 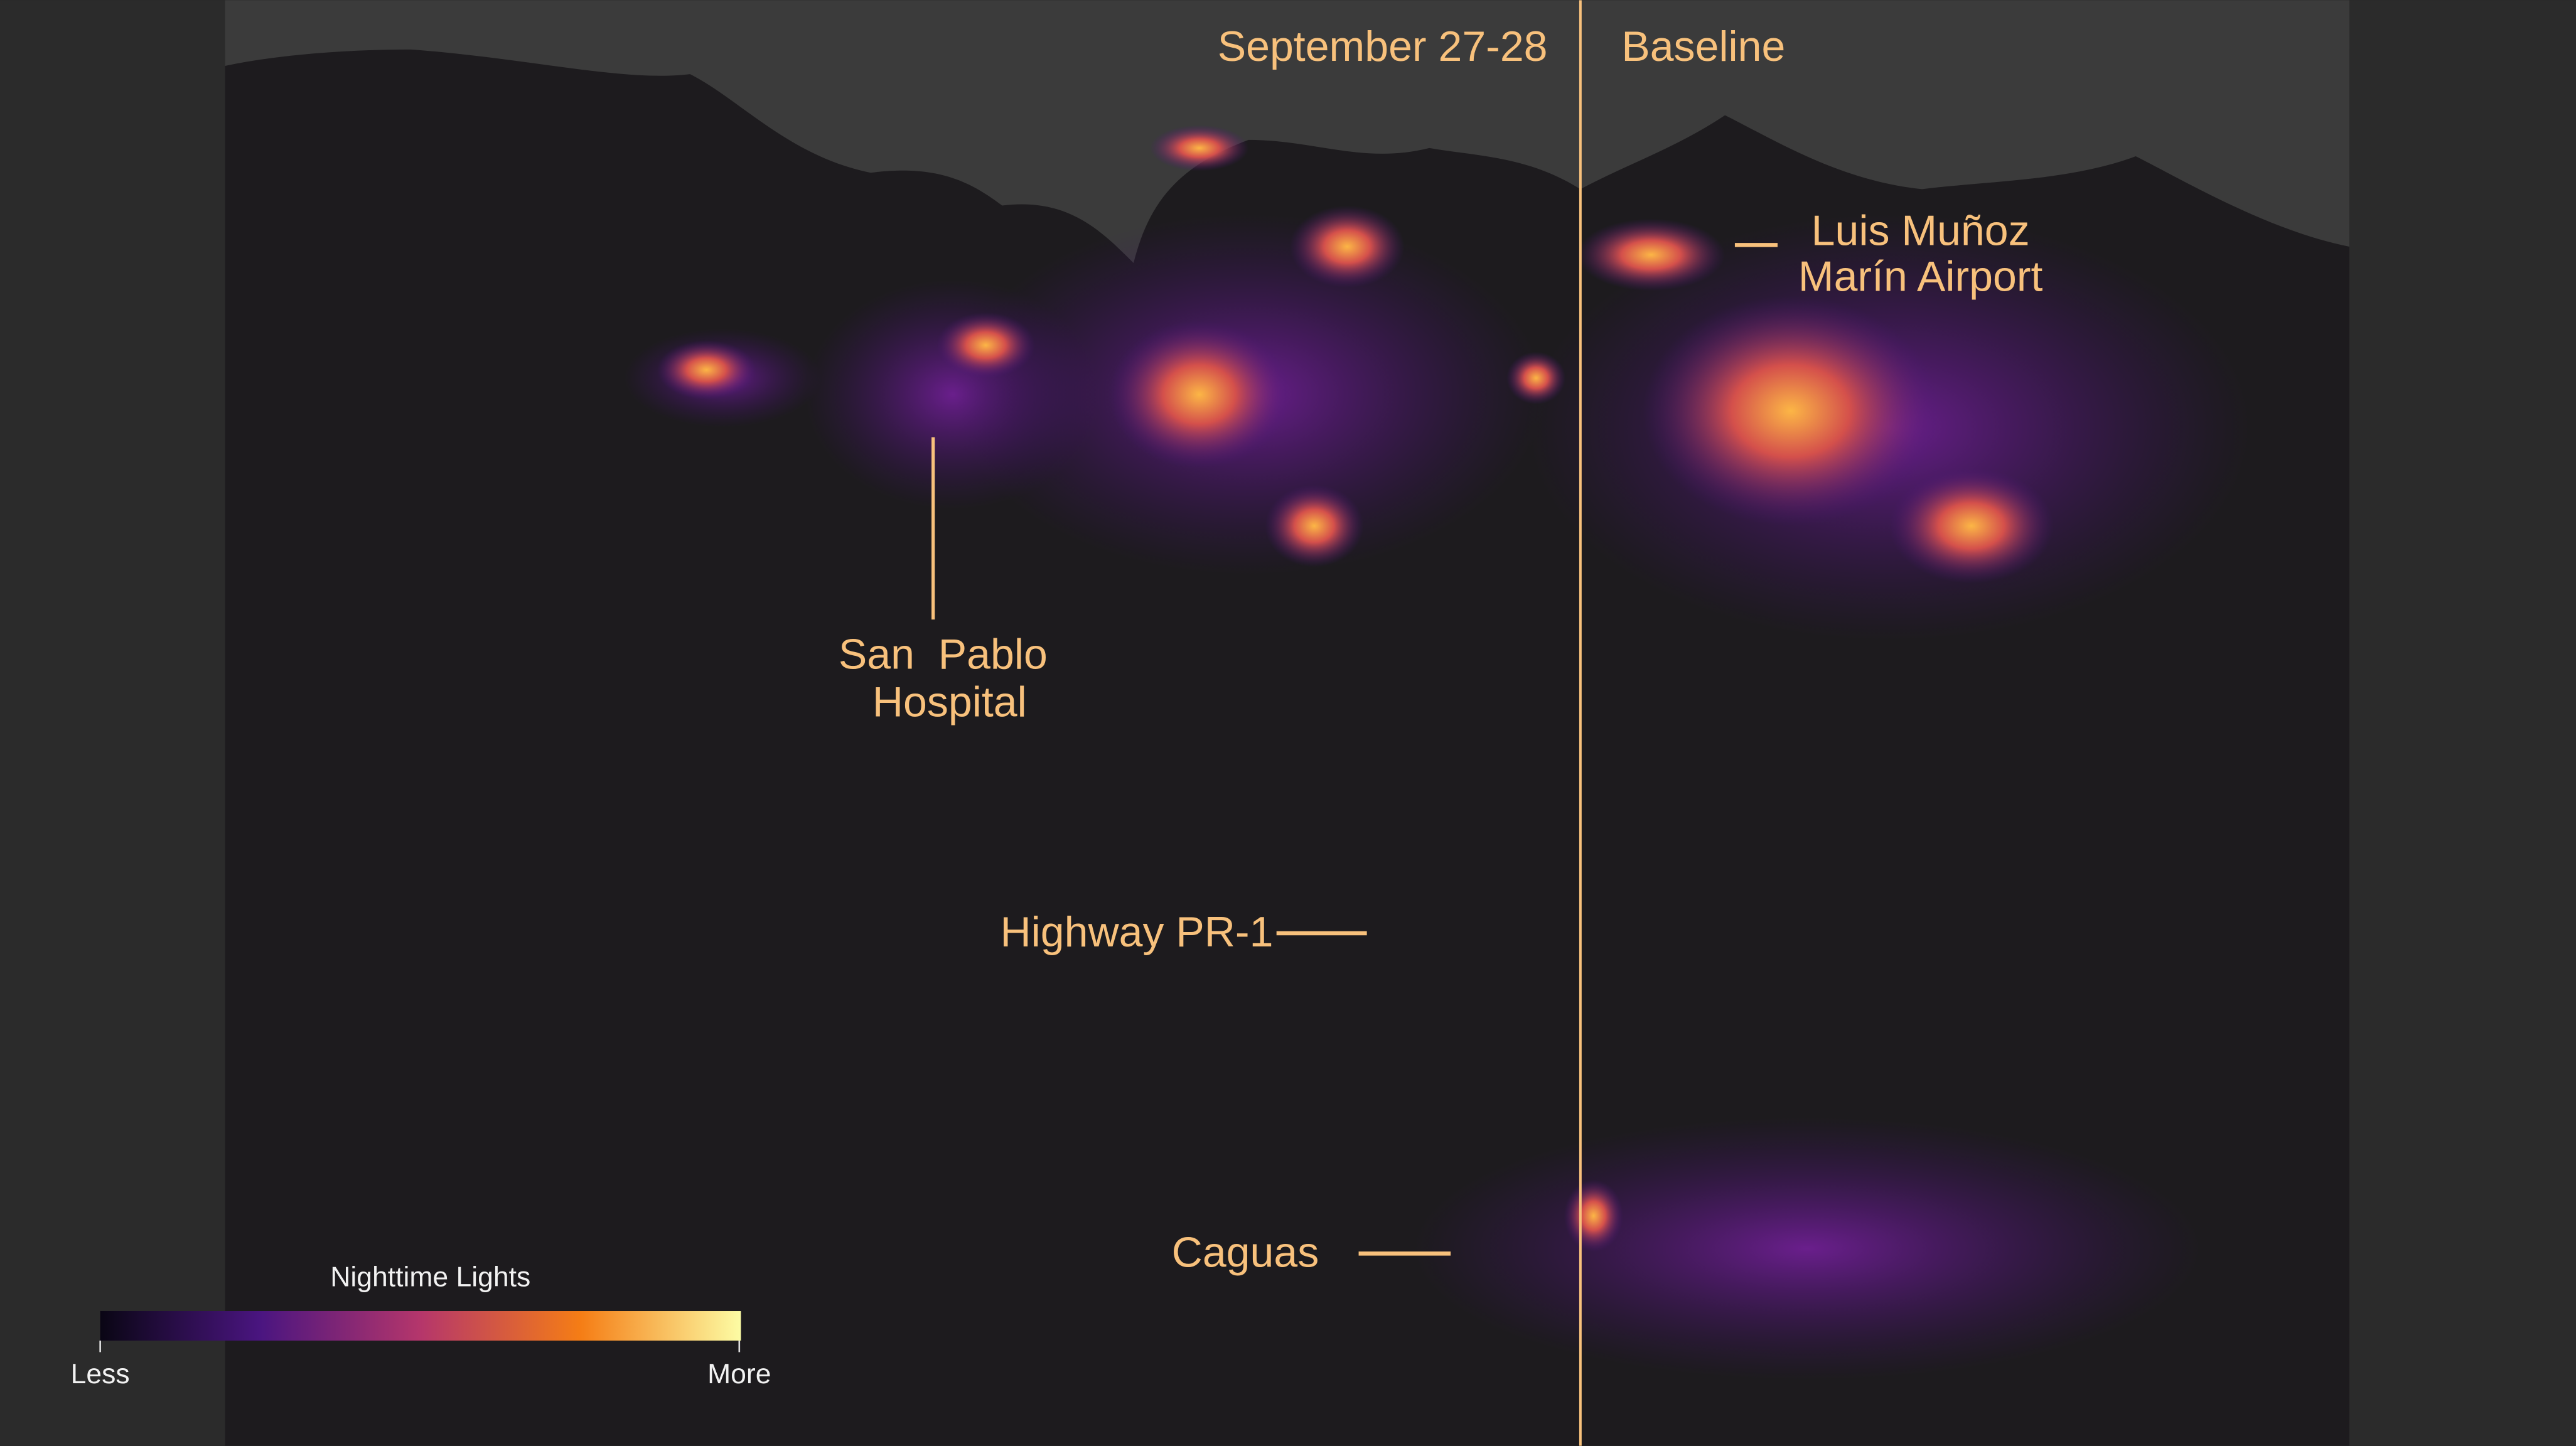 What do you see at coordinates (1703, 46) in the screenshot?
I see `panel-label: Baseline` at bounding box center [1703, 46].